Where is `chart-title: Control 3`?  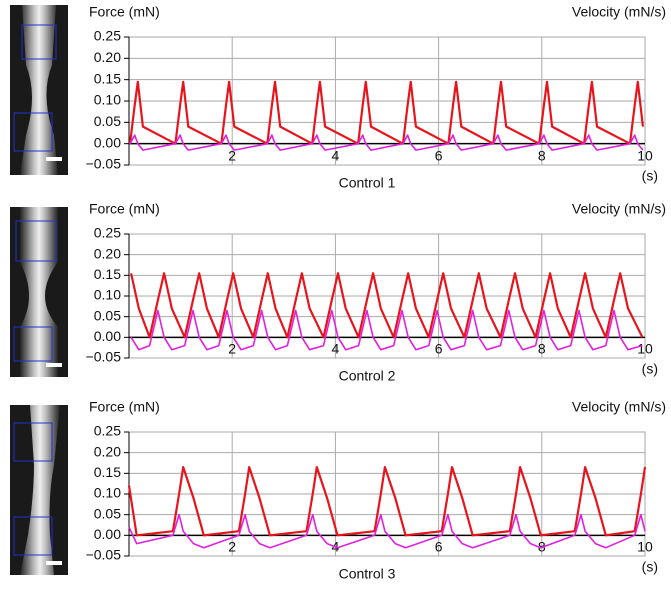 chart-title: Control 3 is located at coordinates (367, 574).